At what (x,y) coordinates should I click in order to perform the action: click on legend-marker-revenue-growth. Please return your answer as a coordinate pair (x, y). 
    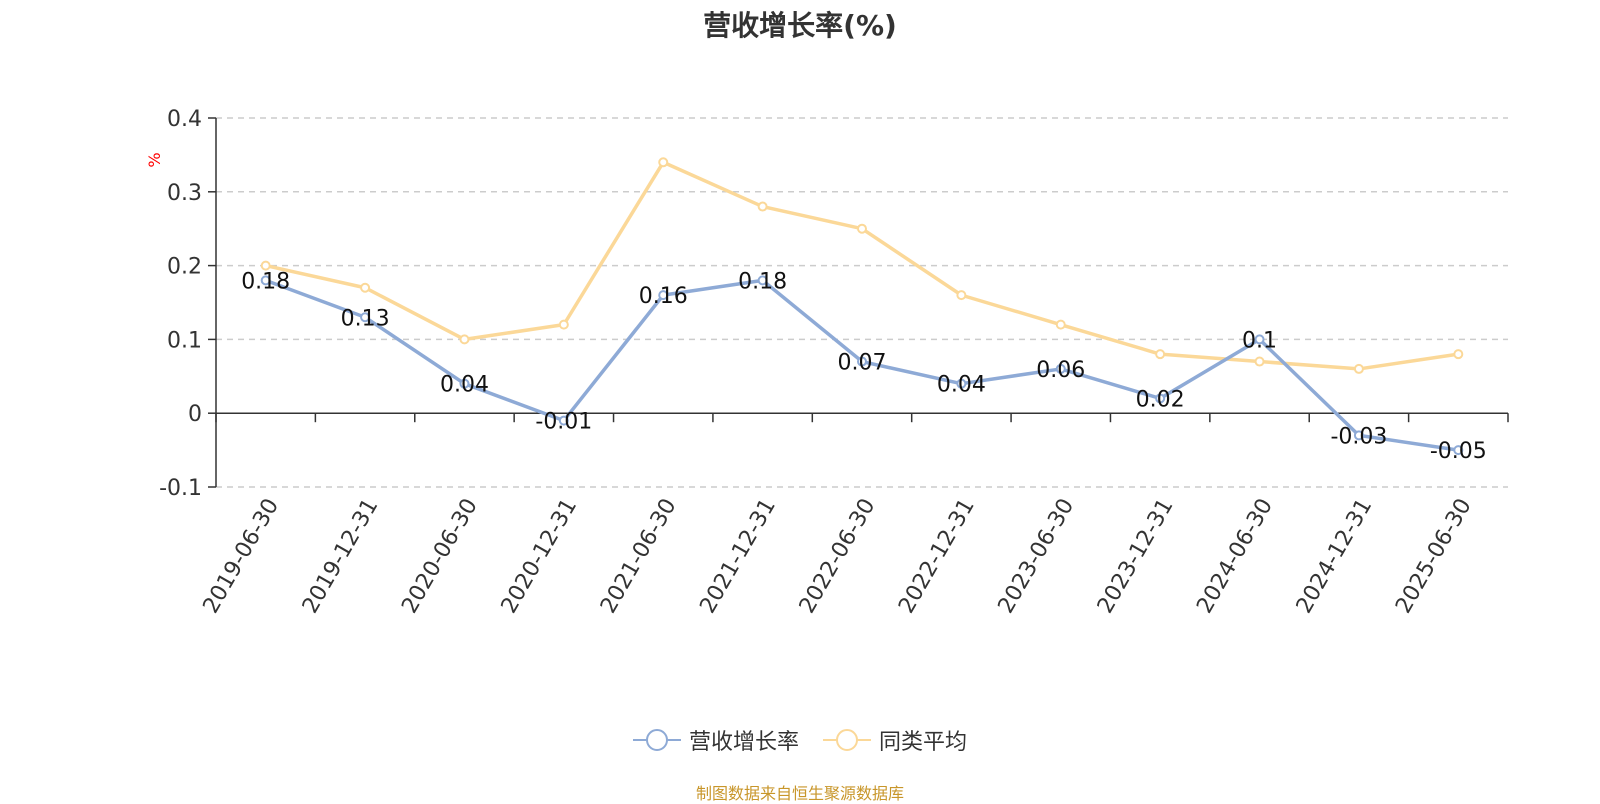
    Looking at the image, I should click on (656, 740).